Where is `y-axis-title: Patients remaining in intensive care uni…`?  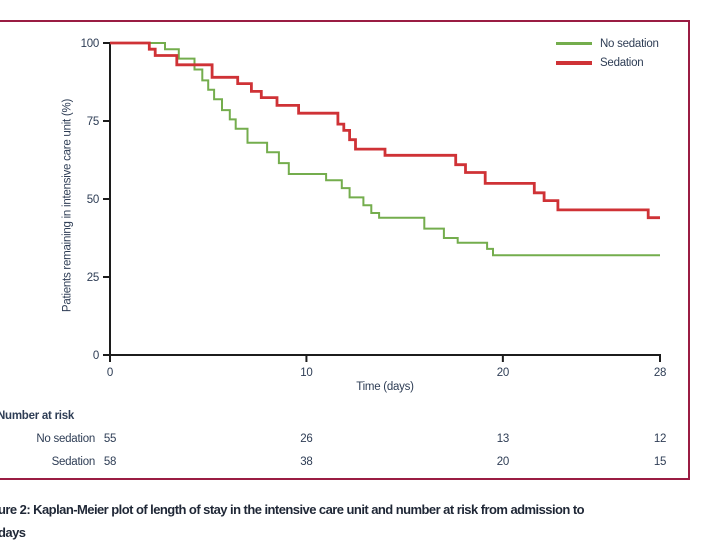
y-axis-title: Patients remaining in intensive care uni… is located at coordinates (67, 205).